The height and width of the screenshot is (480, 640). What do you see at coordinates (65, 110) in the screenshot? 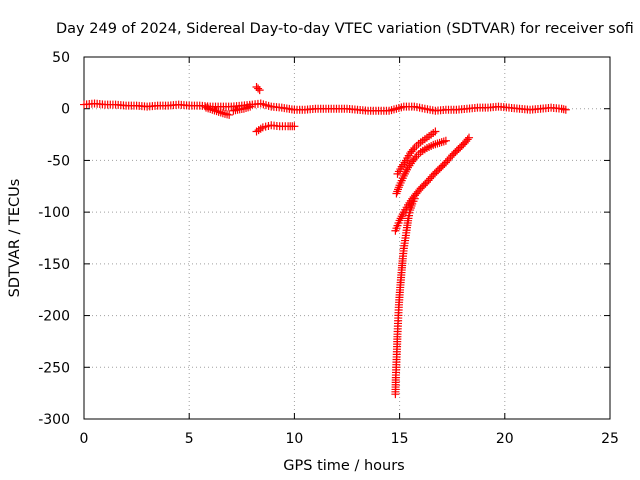
I see `y-tick-label: 0` at bounding box center [65, 110].